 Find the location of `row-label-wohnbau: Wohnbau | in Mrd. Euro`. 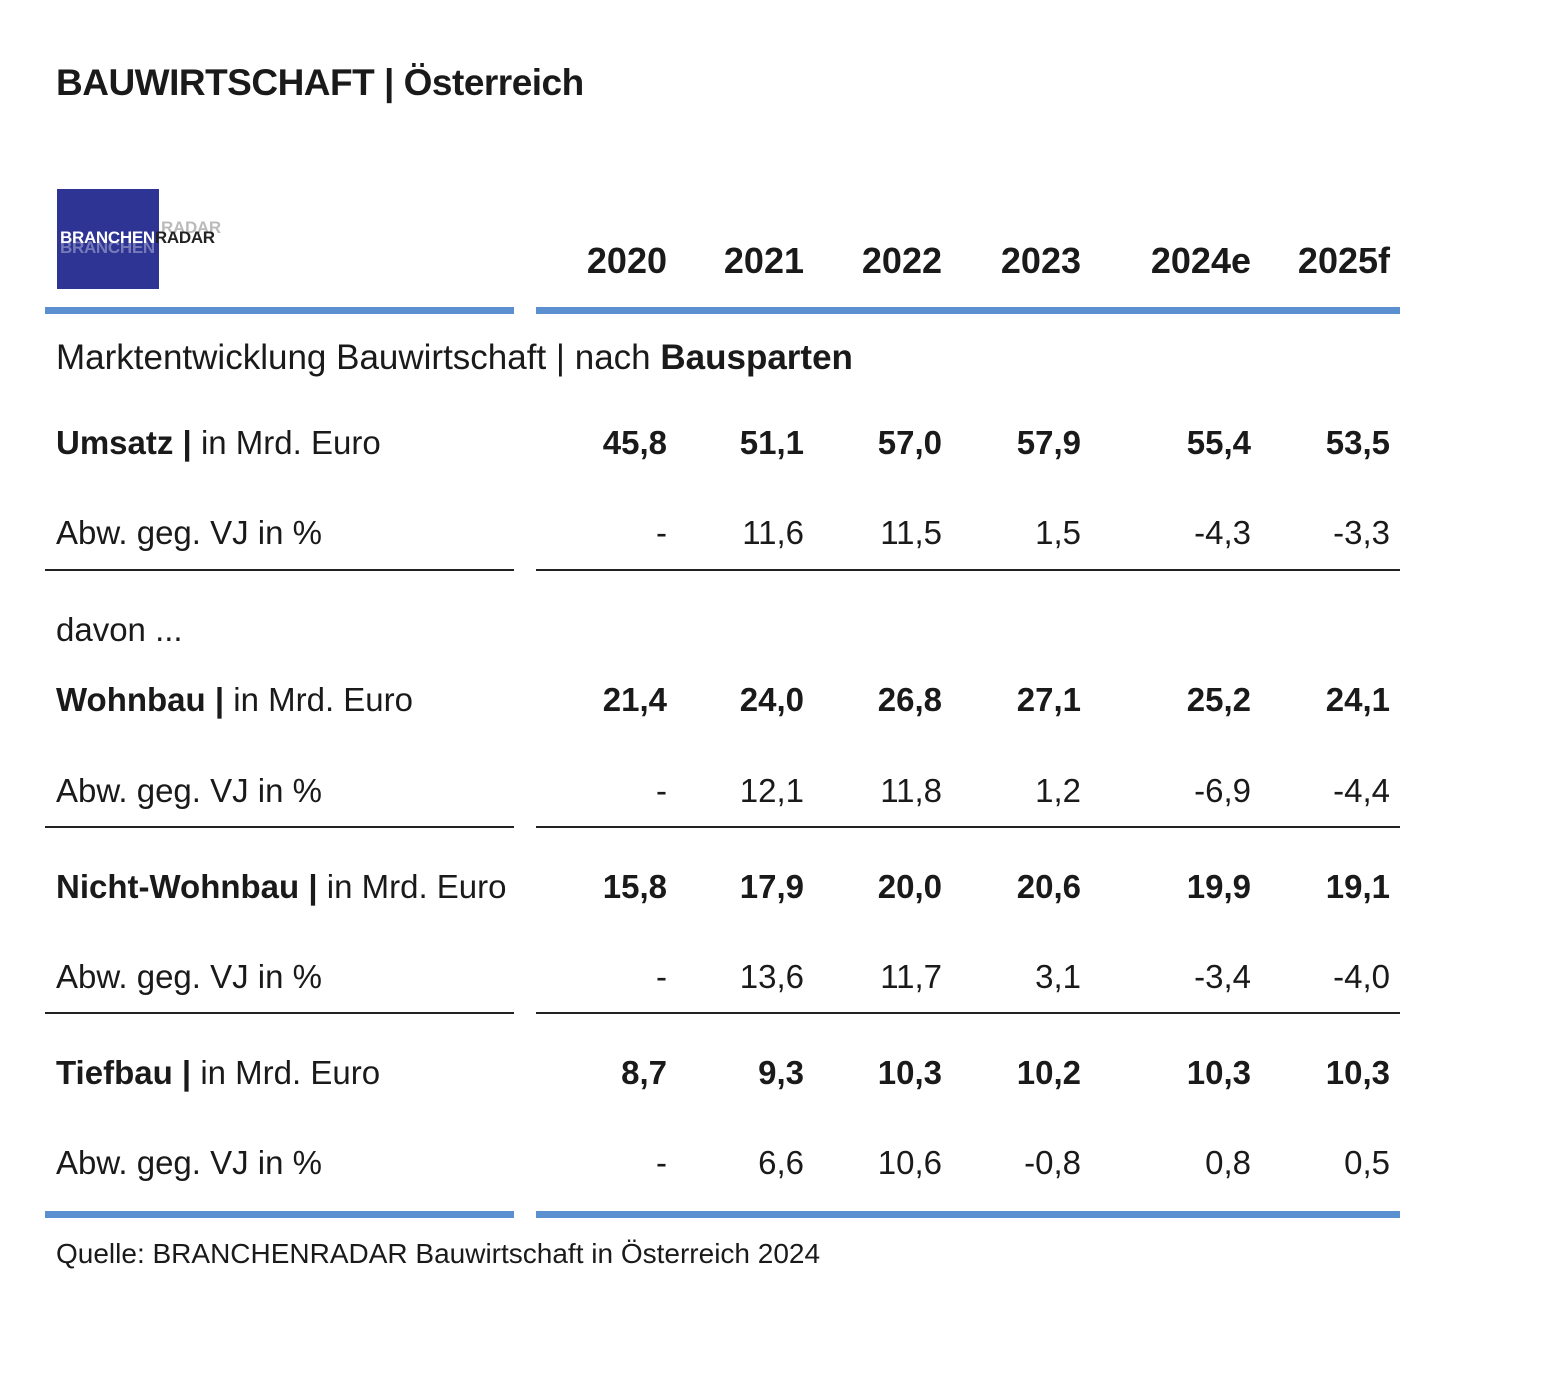

row-label-wohnbau: Wohnbau | in Mrd. Euro is located at coordinates (234, 700).